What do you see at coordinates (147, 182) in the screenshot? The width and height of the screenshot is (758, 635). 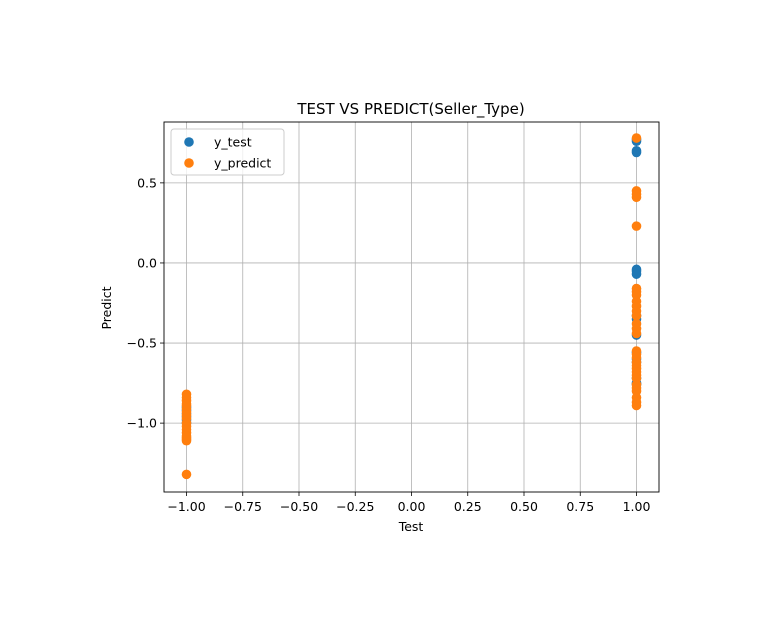 I see `y-tick-label: 0.5` at bounding box center [147, 182].